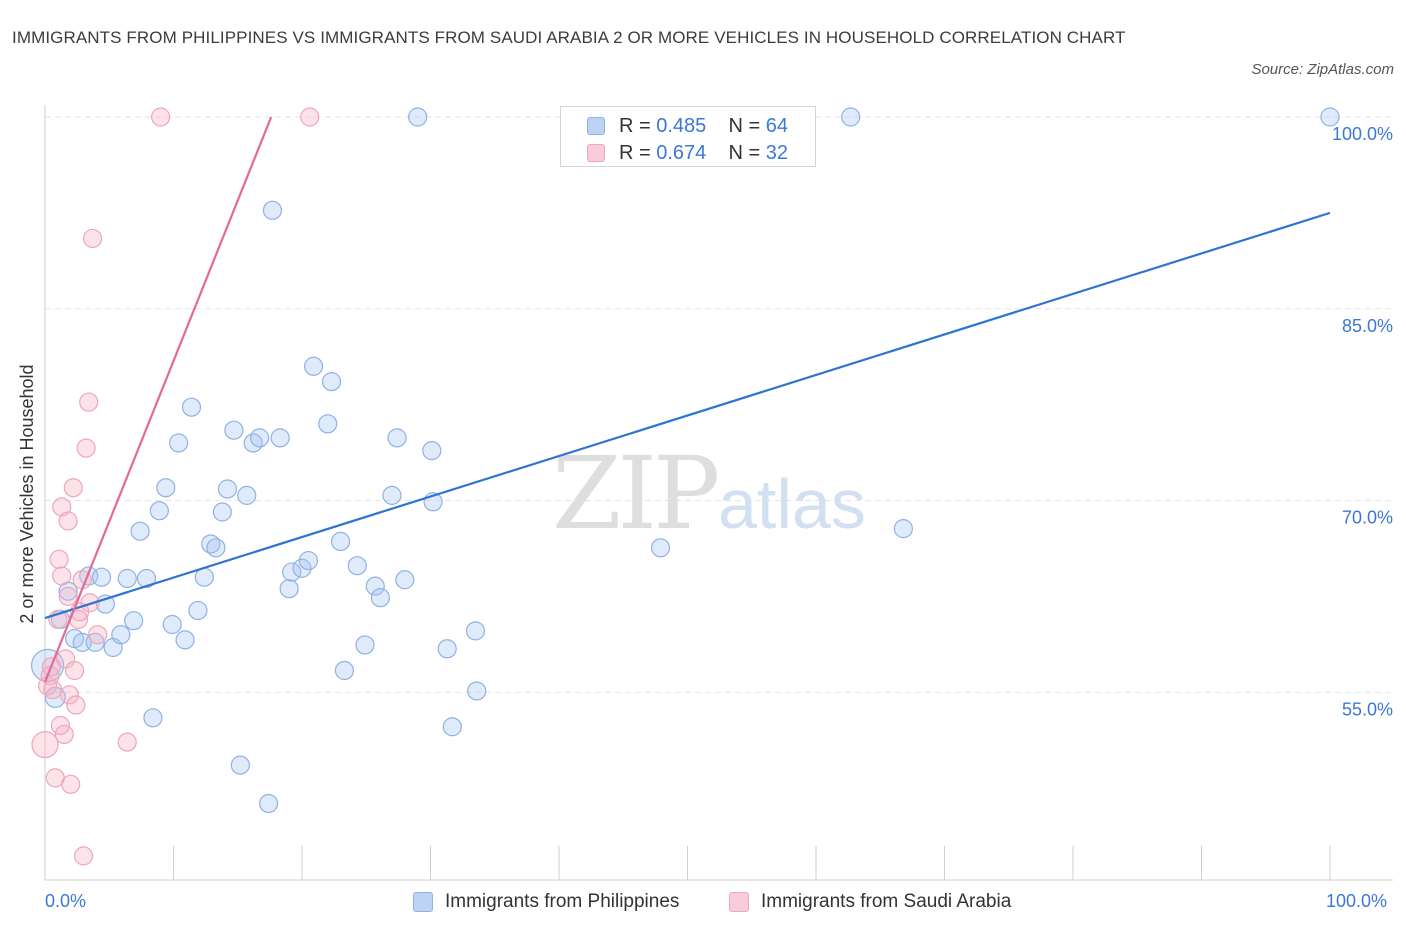 The image size is (1406, 930). Describe the element at coordinates (777, 126) in the screenshot. I see `legend-n-value: 64` at that location.